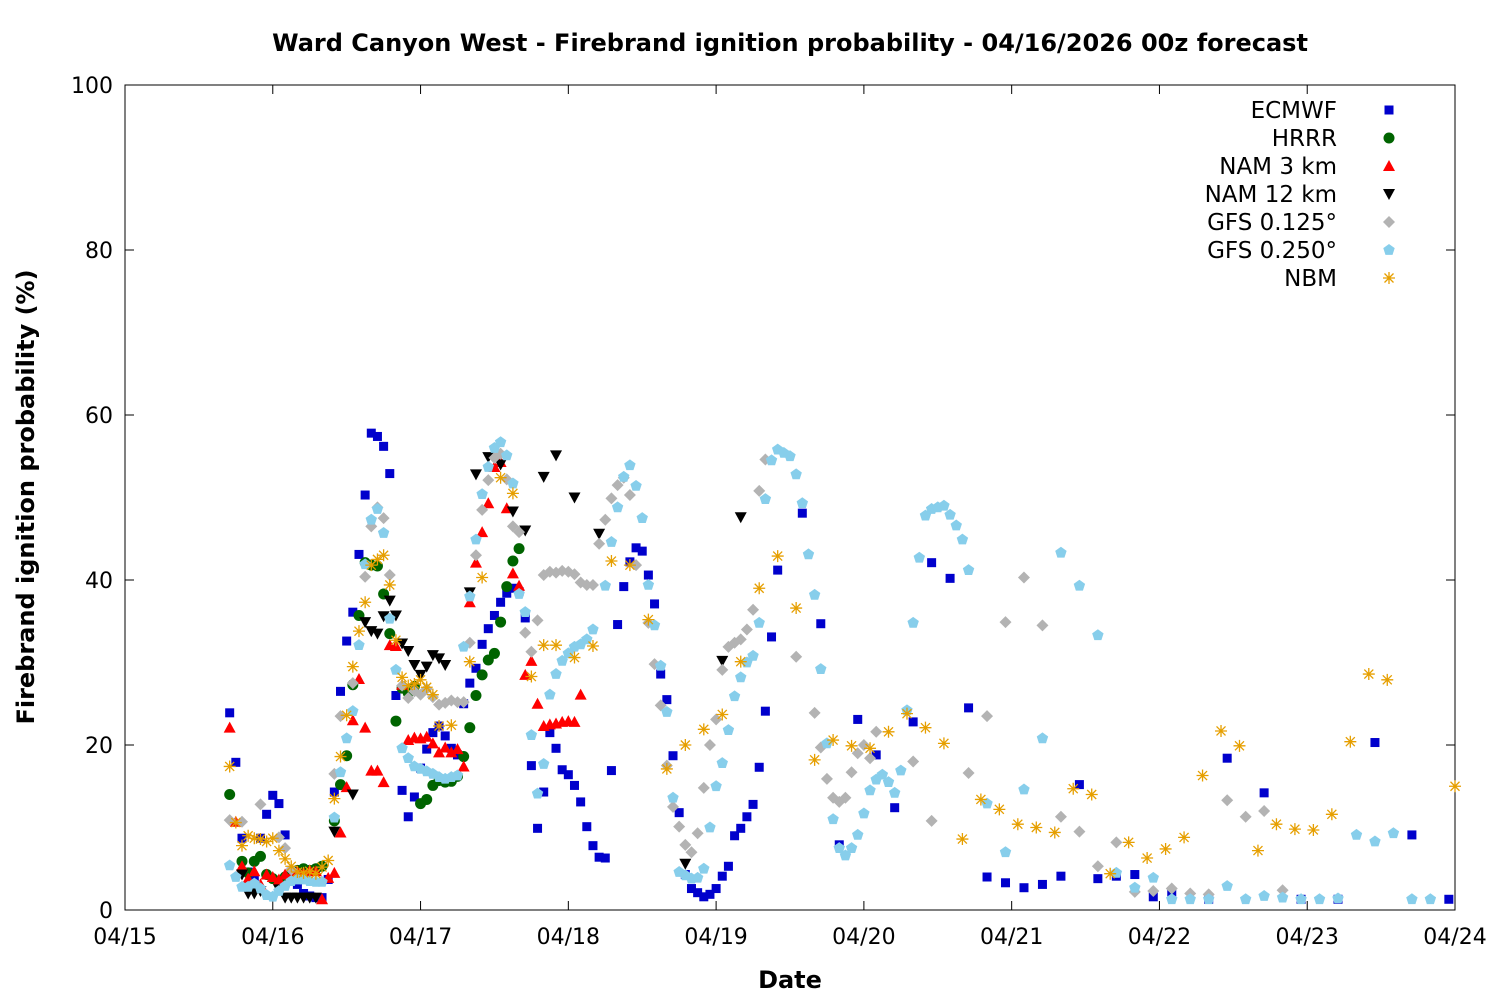  Describe the element at coordinates (1159, 937) in the screenshot. I see `x-tick-label: 04/22` at that location.